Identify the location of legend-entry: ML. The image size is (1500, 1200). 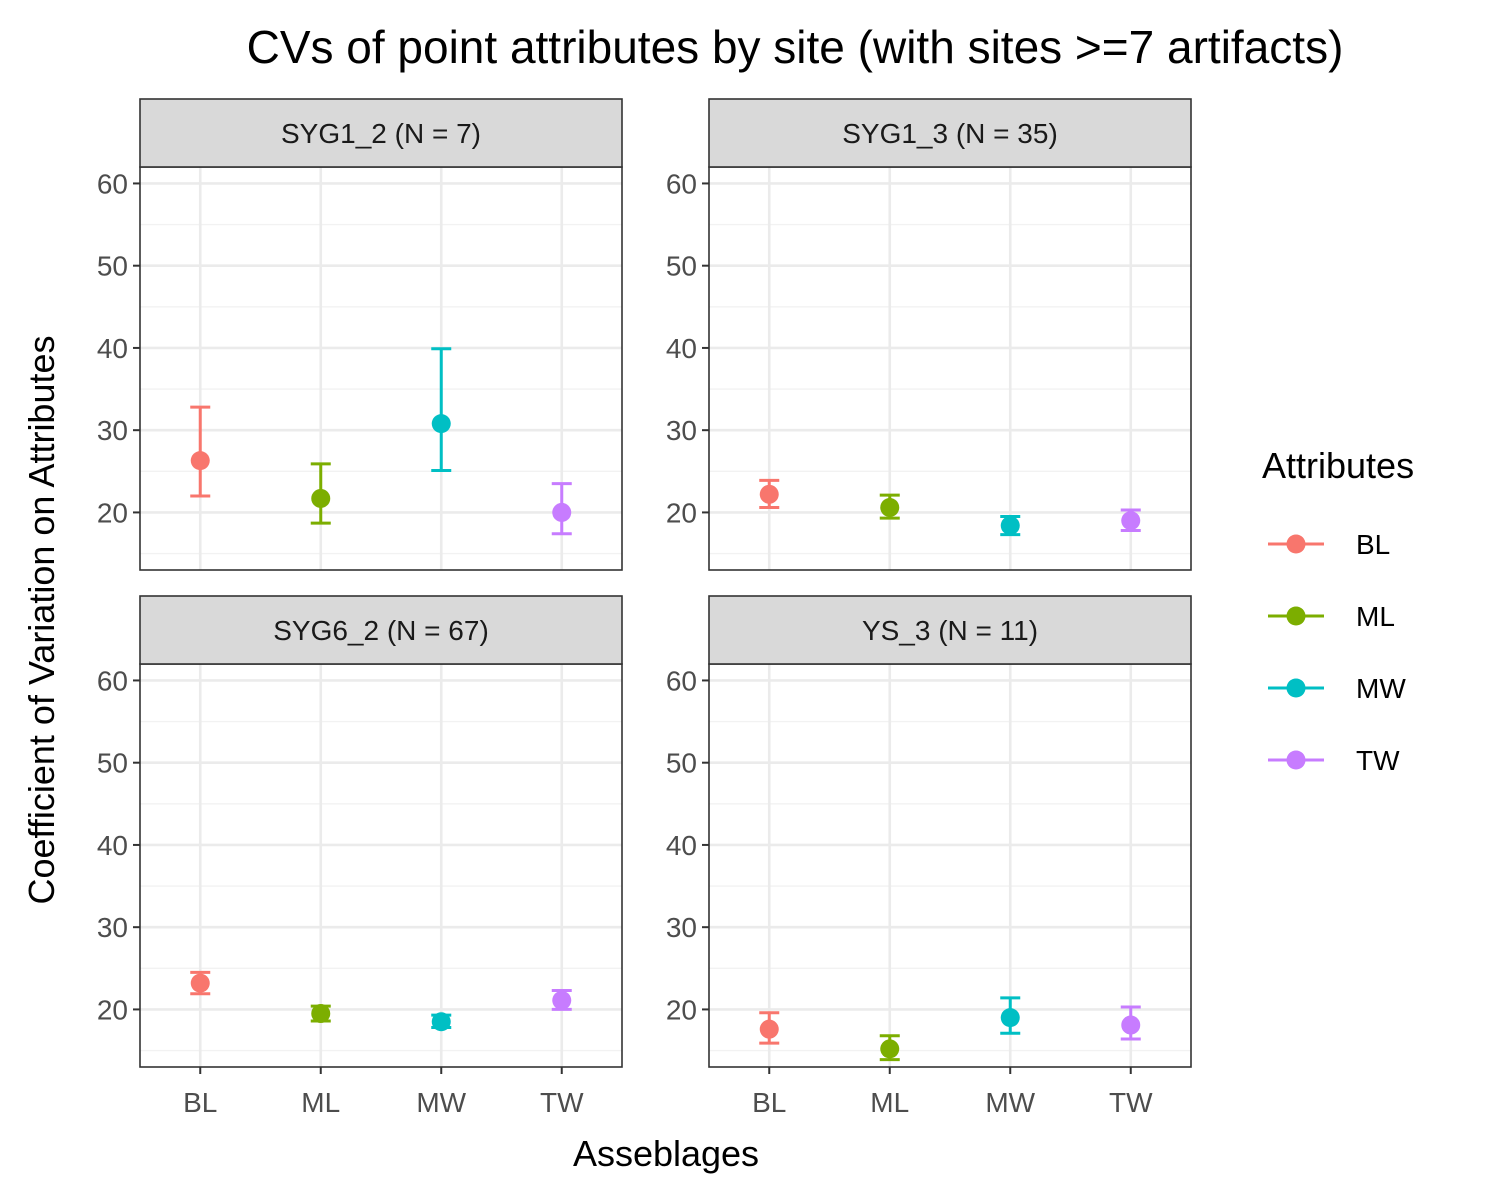
(1331, 616).